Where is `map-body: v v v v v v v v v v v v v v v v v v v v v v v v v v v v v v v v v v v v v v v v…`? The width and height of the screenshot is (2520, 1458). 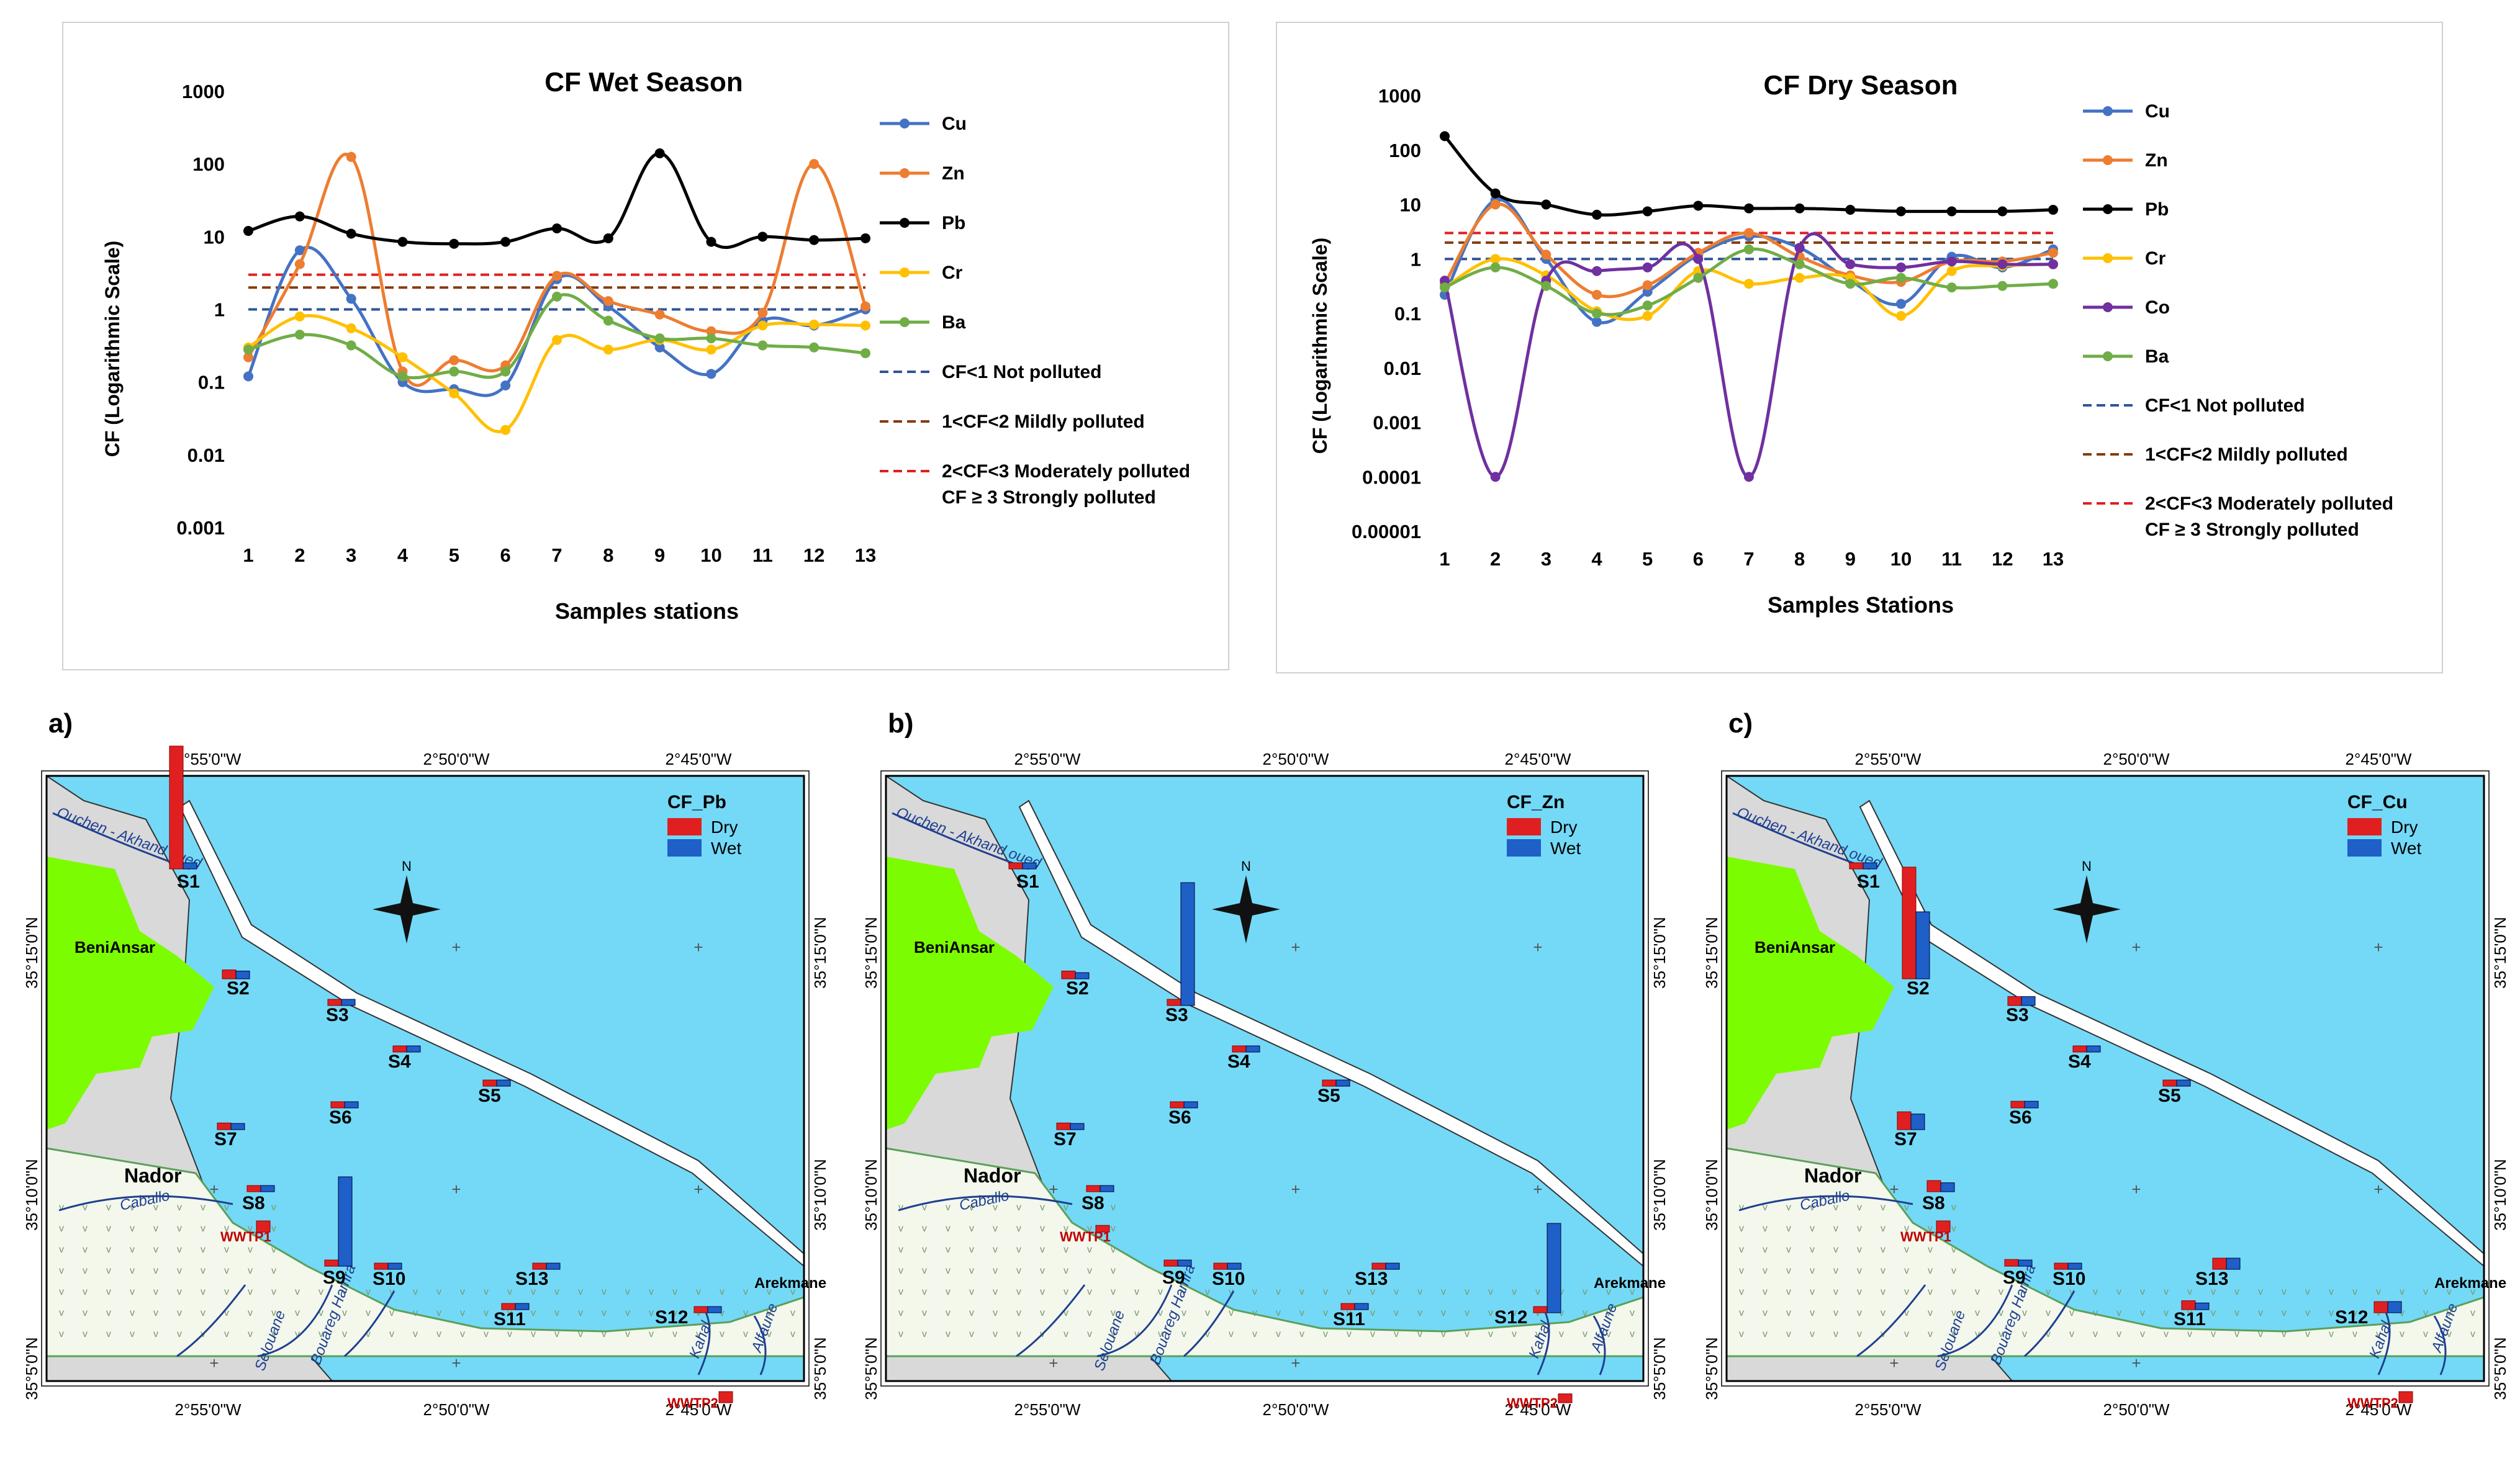
map-body: v v v v v v v v v v v v v v v v v v v v v v v v v v v v v v v v v v v v v v v v… is located at coordinates (1265, 1079).